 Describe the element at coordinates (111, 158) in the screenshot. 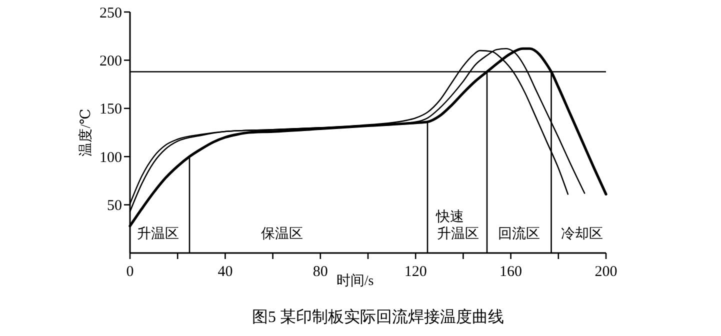

I see `y-tick-label: 100` at that location.